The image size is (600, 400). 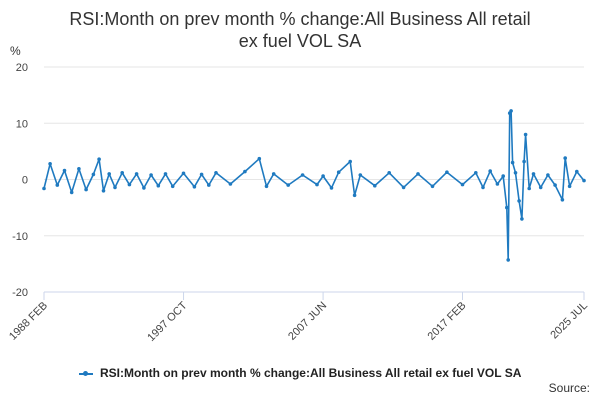 I want to click on chart-title-line-2: ex fuel VOL SA, so click(x=300, y=41).